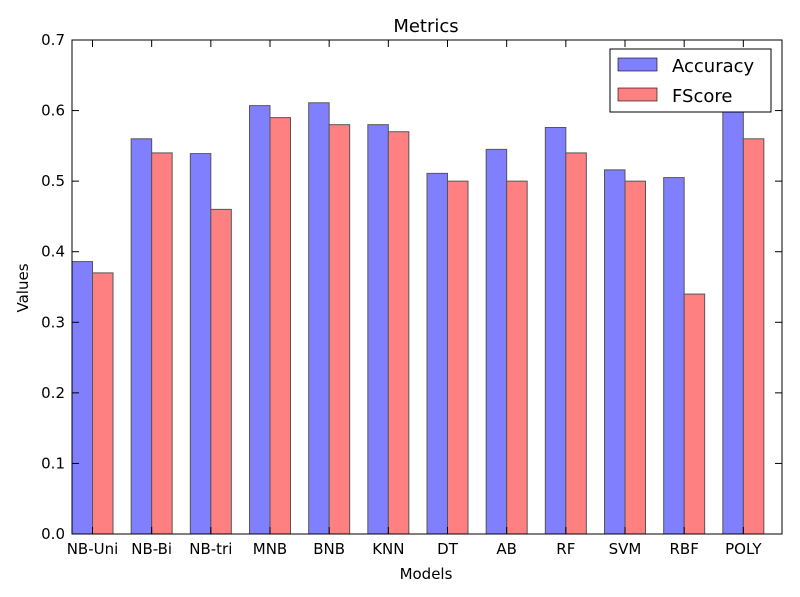 Image resolution: width=800 pixels, height=597 pixels. What do you see at coordinates (565, 549) in the screenshot?
I see `x-tick-label: RF` at bounding box center [565, 549].